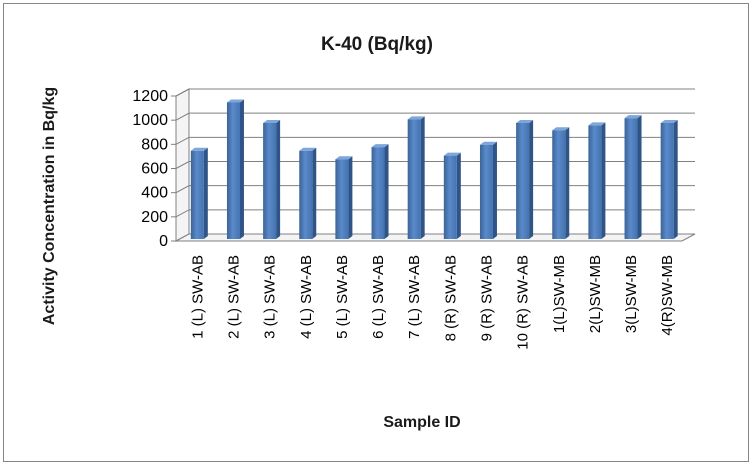 This screenshot has width=754, height=467. I want to click on x-axis-title: Sample ID, so click(421, 422).